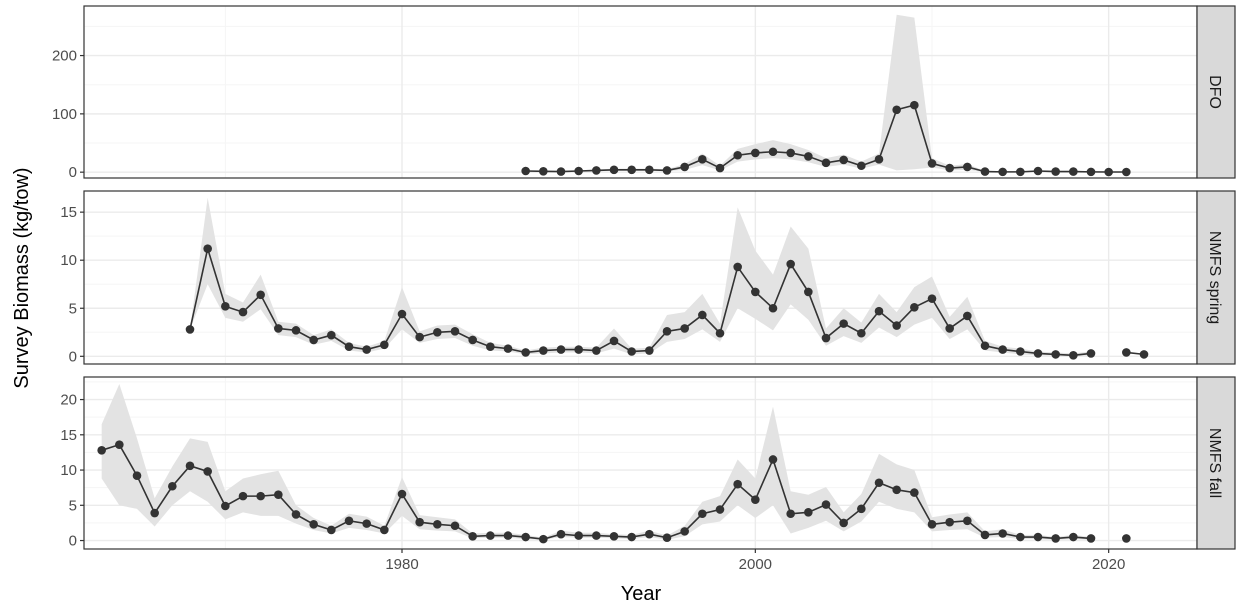  I want to click on series-line, so click(640, 301).